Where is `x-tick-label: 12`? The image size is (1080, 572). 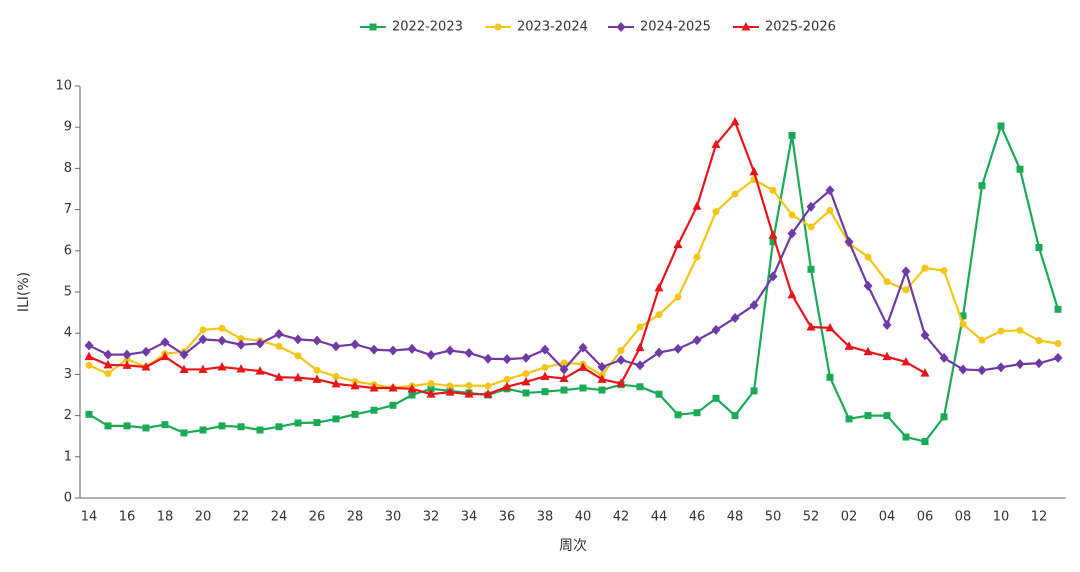 x-tick-label: 12 is located at coordinates (1039, 517).